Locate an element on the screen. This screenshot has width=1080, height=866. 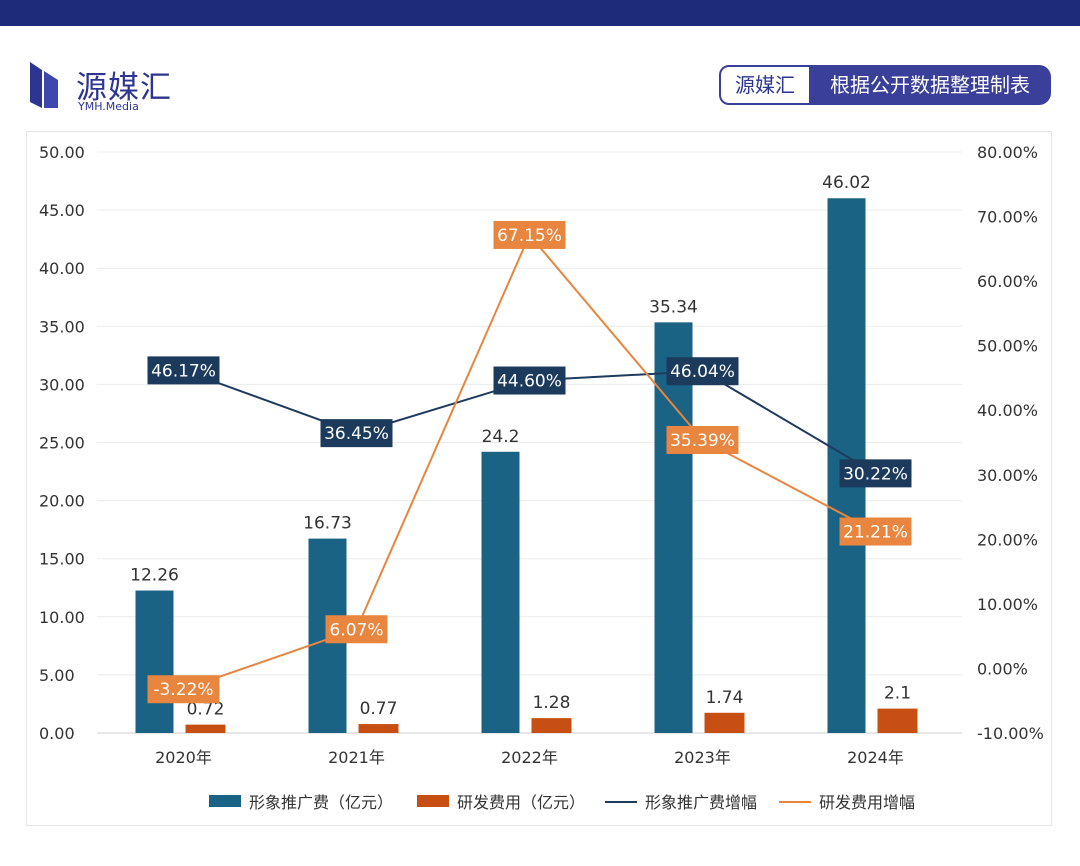
y-right-tick-label: 30.00% is located at coordinates (1007, 475).